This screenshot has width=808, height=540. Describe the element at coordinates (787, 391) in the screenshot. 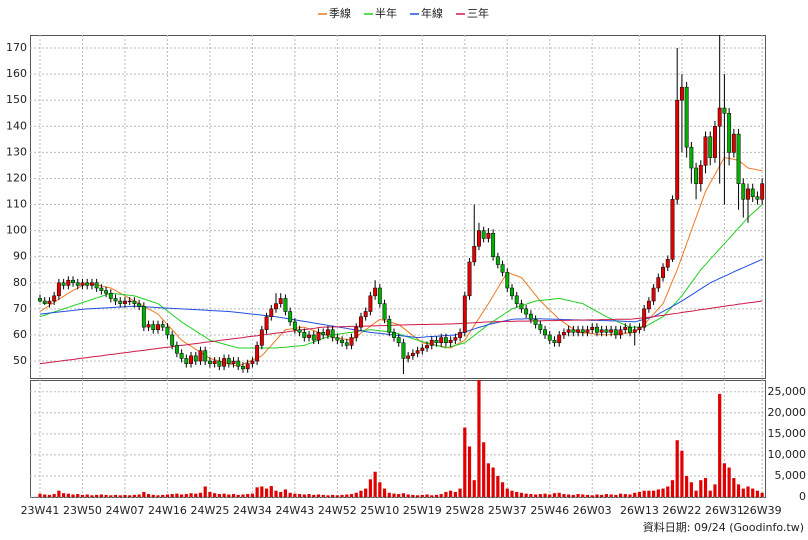

I see `y-tick-label: 25,000` at that location.